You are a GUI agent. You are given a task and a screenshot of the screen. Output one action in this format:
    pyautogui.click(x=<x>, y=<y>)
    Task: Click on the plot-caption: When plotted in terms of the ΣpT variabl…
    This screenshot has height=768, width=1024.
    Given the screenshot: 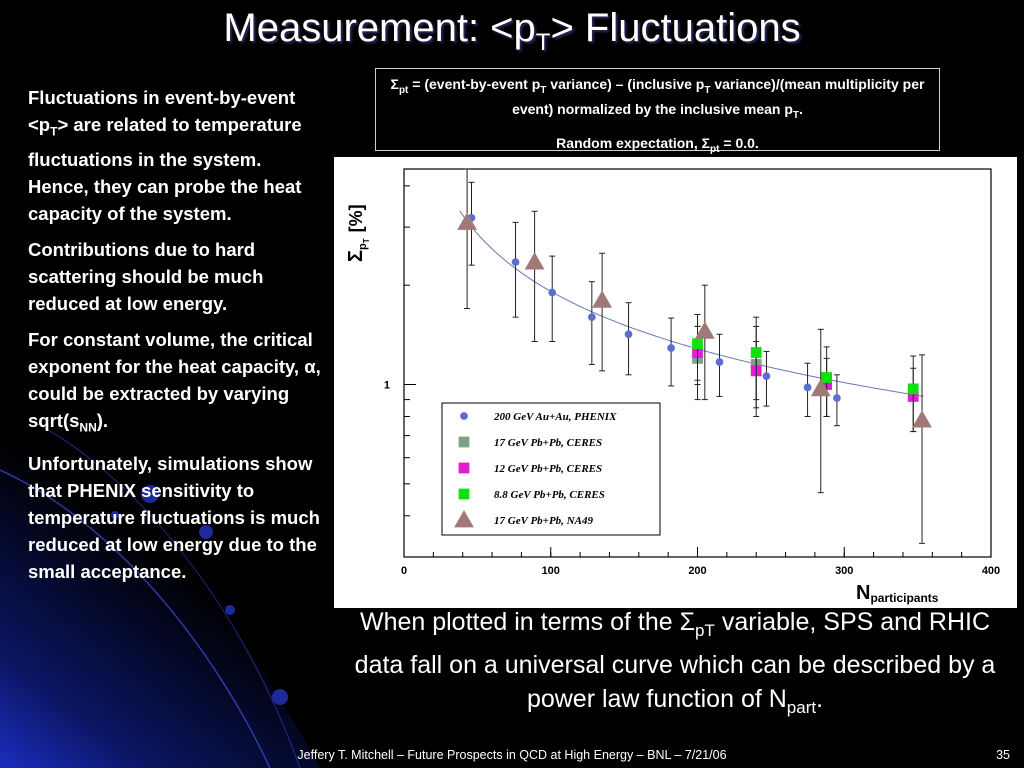 What is the action you would take?
    pyautogui.click(x=675, y=662)
    